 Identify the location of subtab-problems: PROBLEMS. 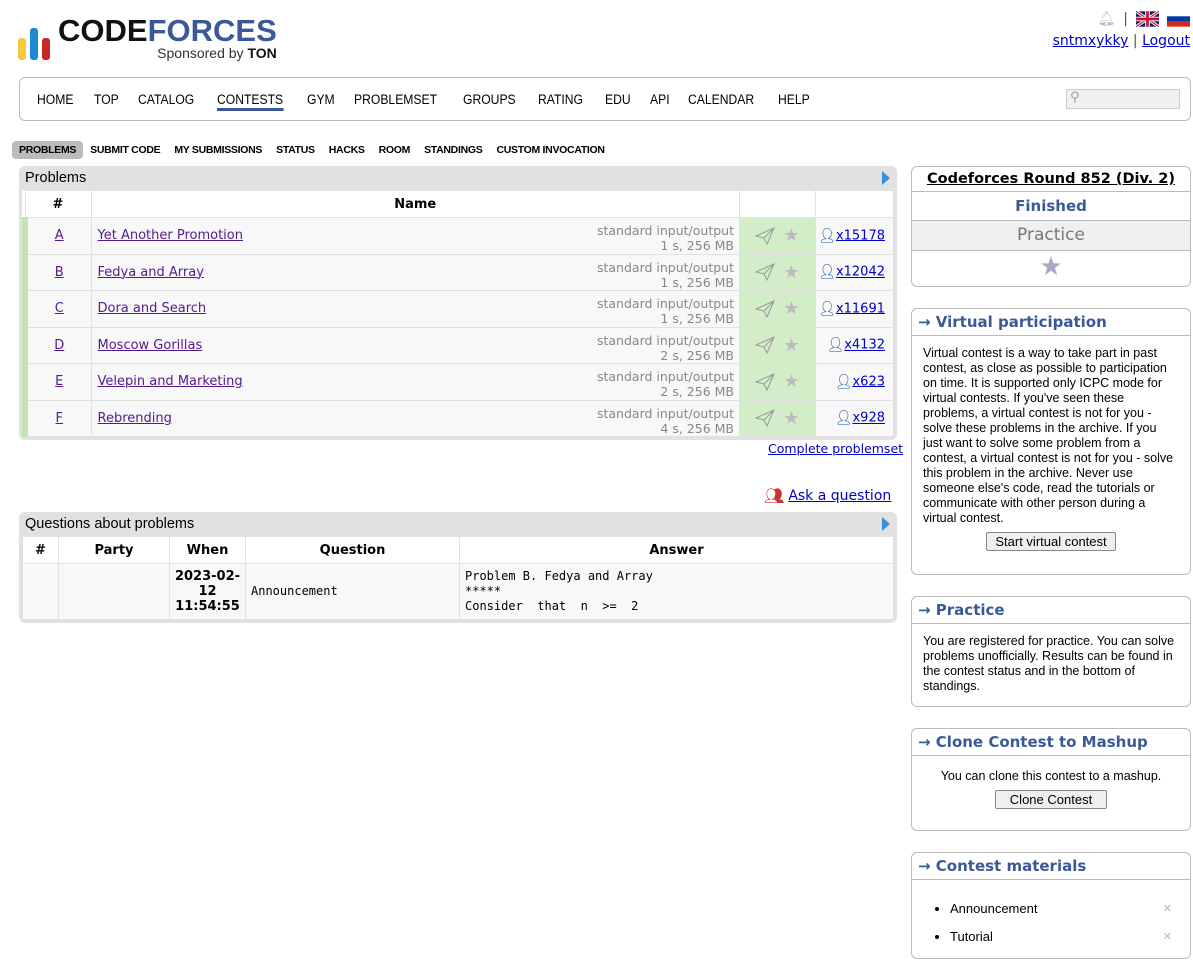
(48, 150).